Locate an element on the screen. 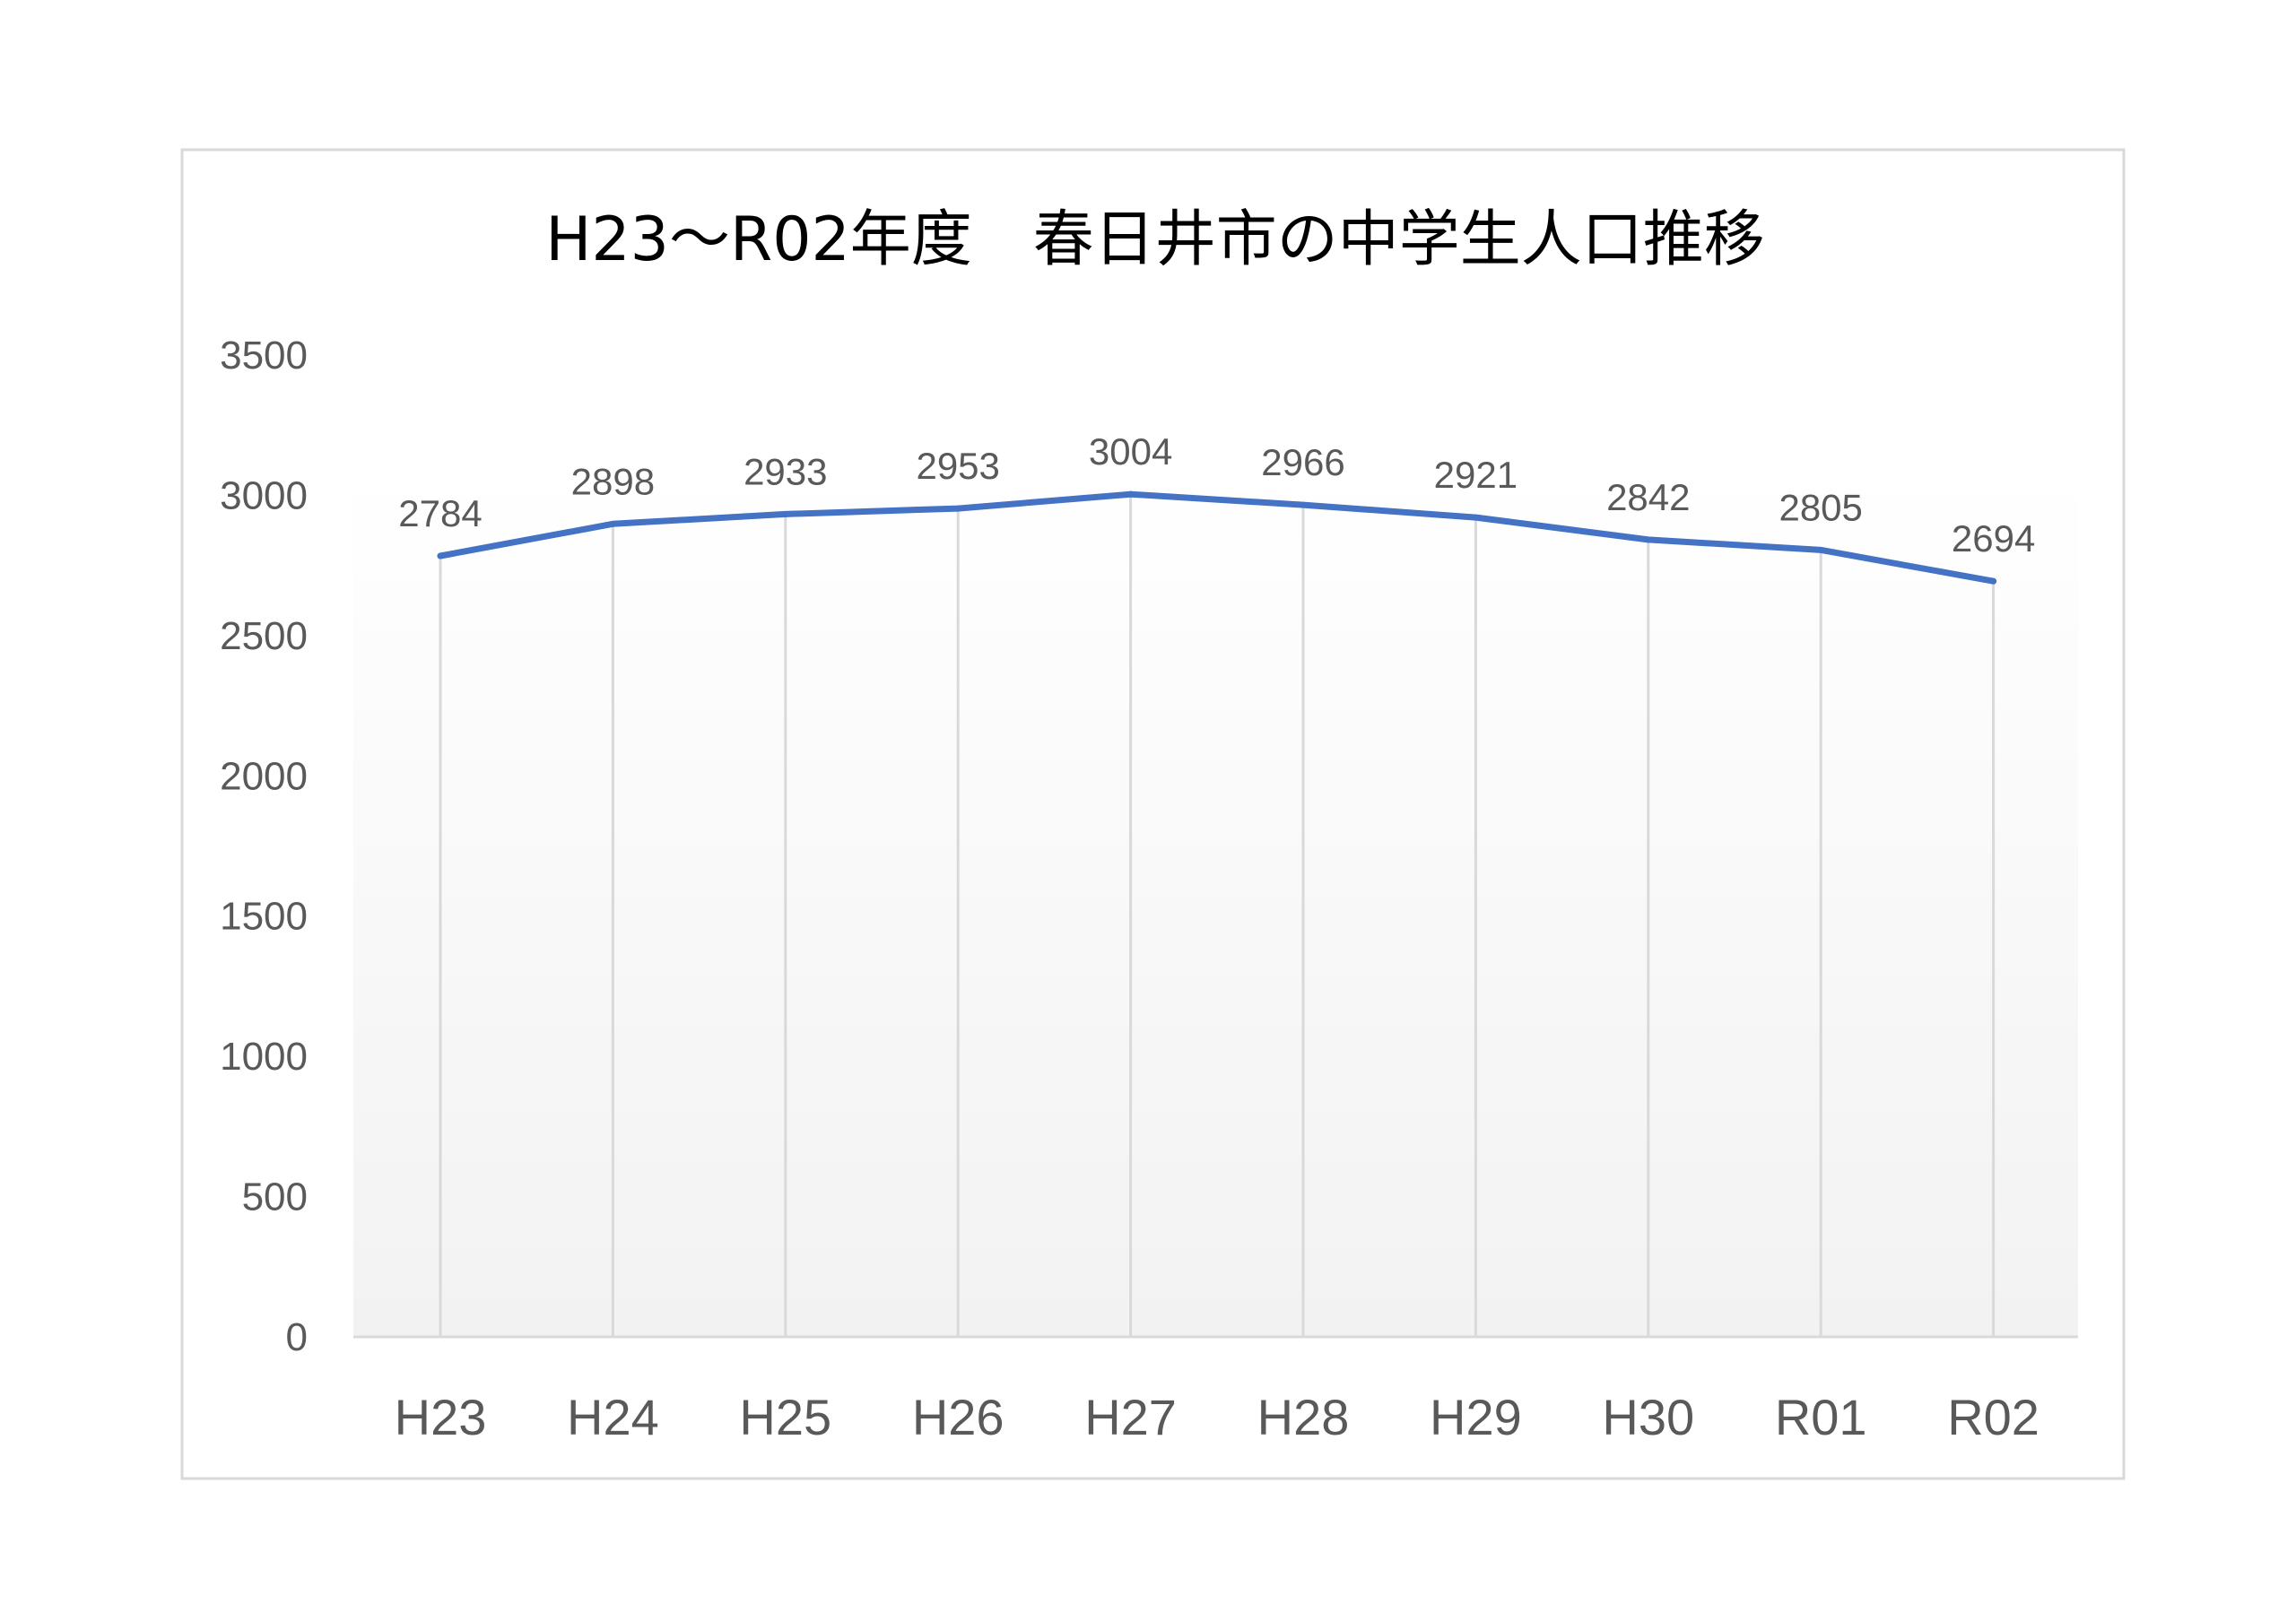 This screenshot has width=2296, height=1622. data-label: 2933 is located at coordinates (785, 471).